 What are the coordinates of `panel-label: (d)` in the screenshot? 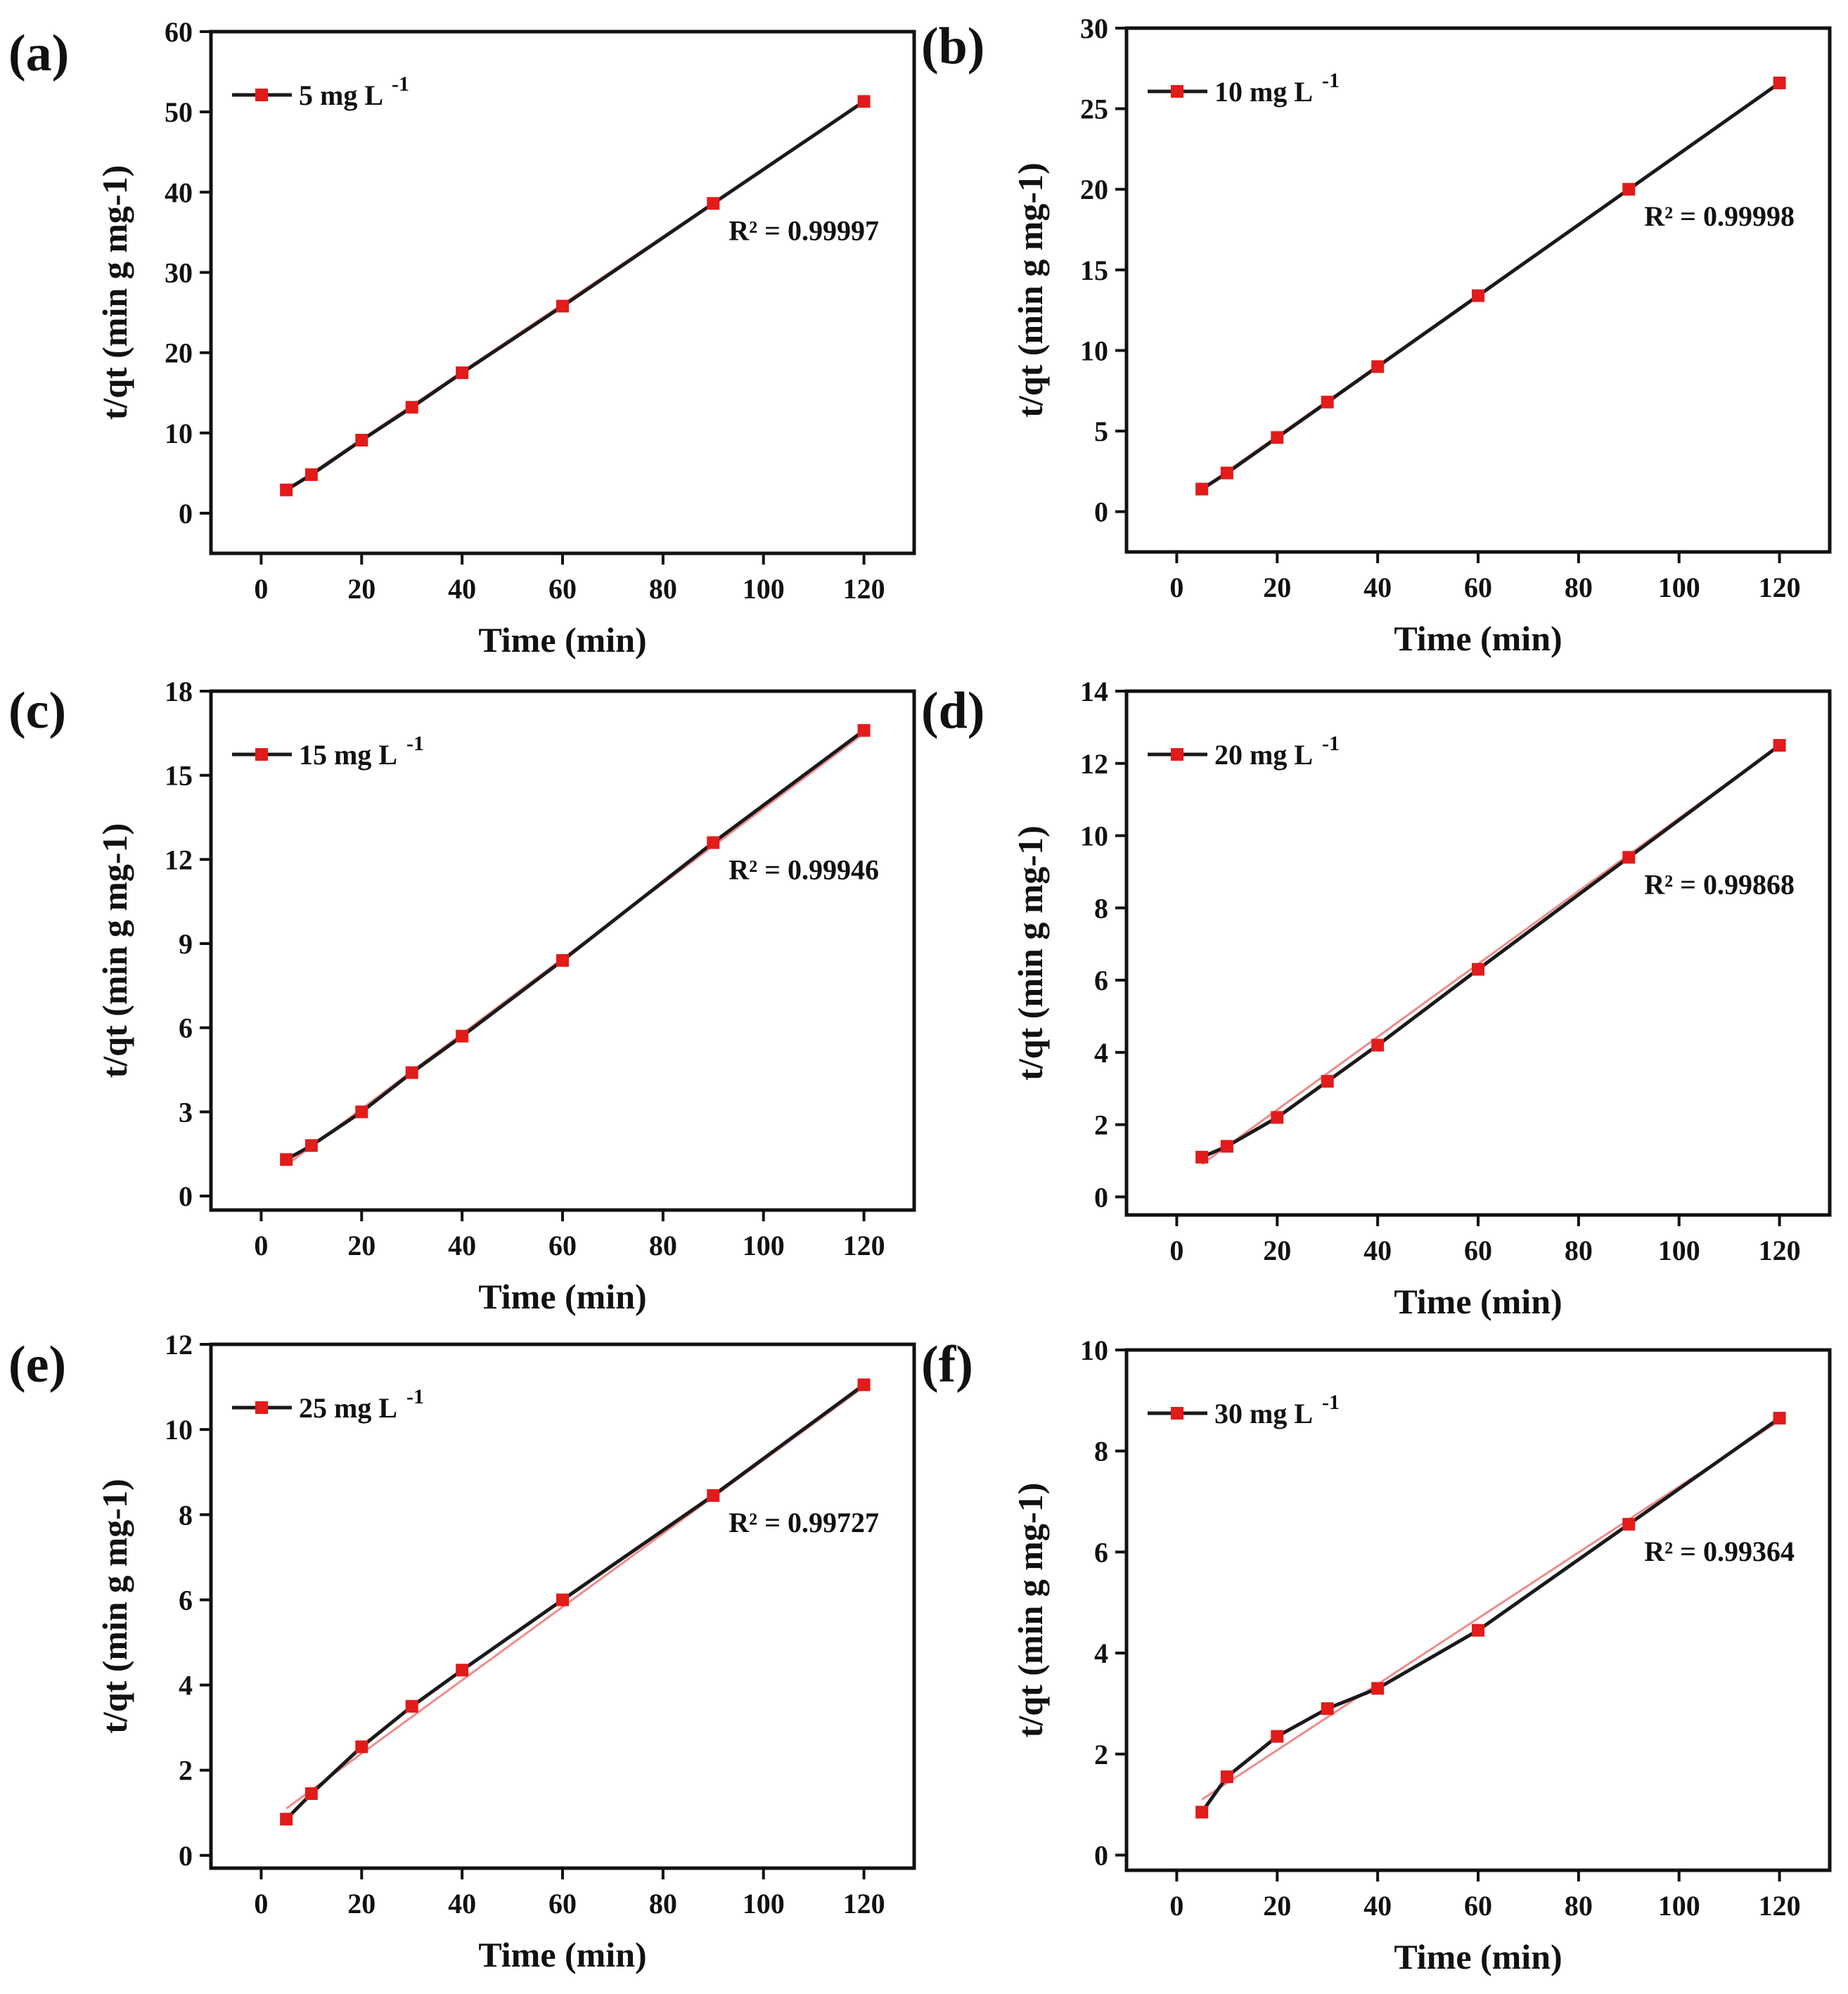 It's located at (952, 711).